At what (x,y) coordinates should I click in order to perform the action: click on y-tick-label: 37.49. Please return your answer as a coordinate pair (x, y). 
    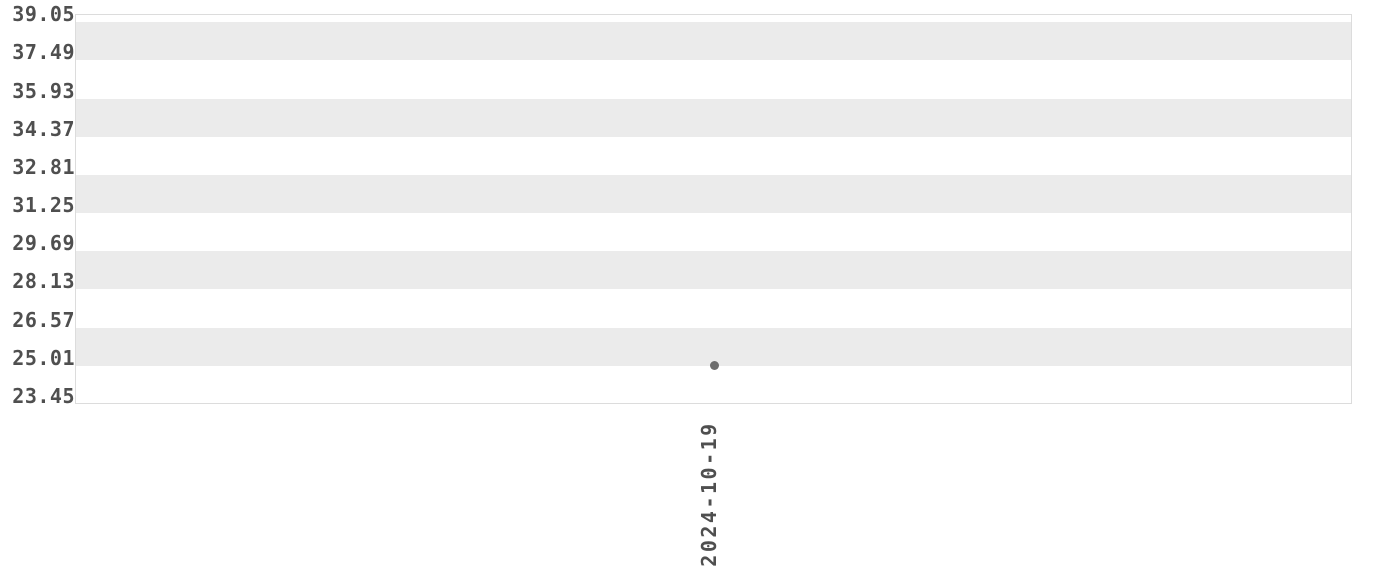
    Looking at the image, I should click on (43, 52).